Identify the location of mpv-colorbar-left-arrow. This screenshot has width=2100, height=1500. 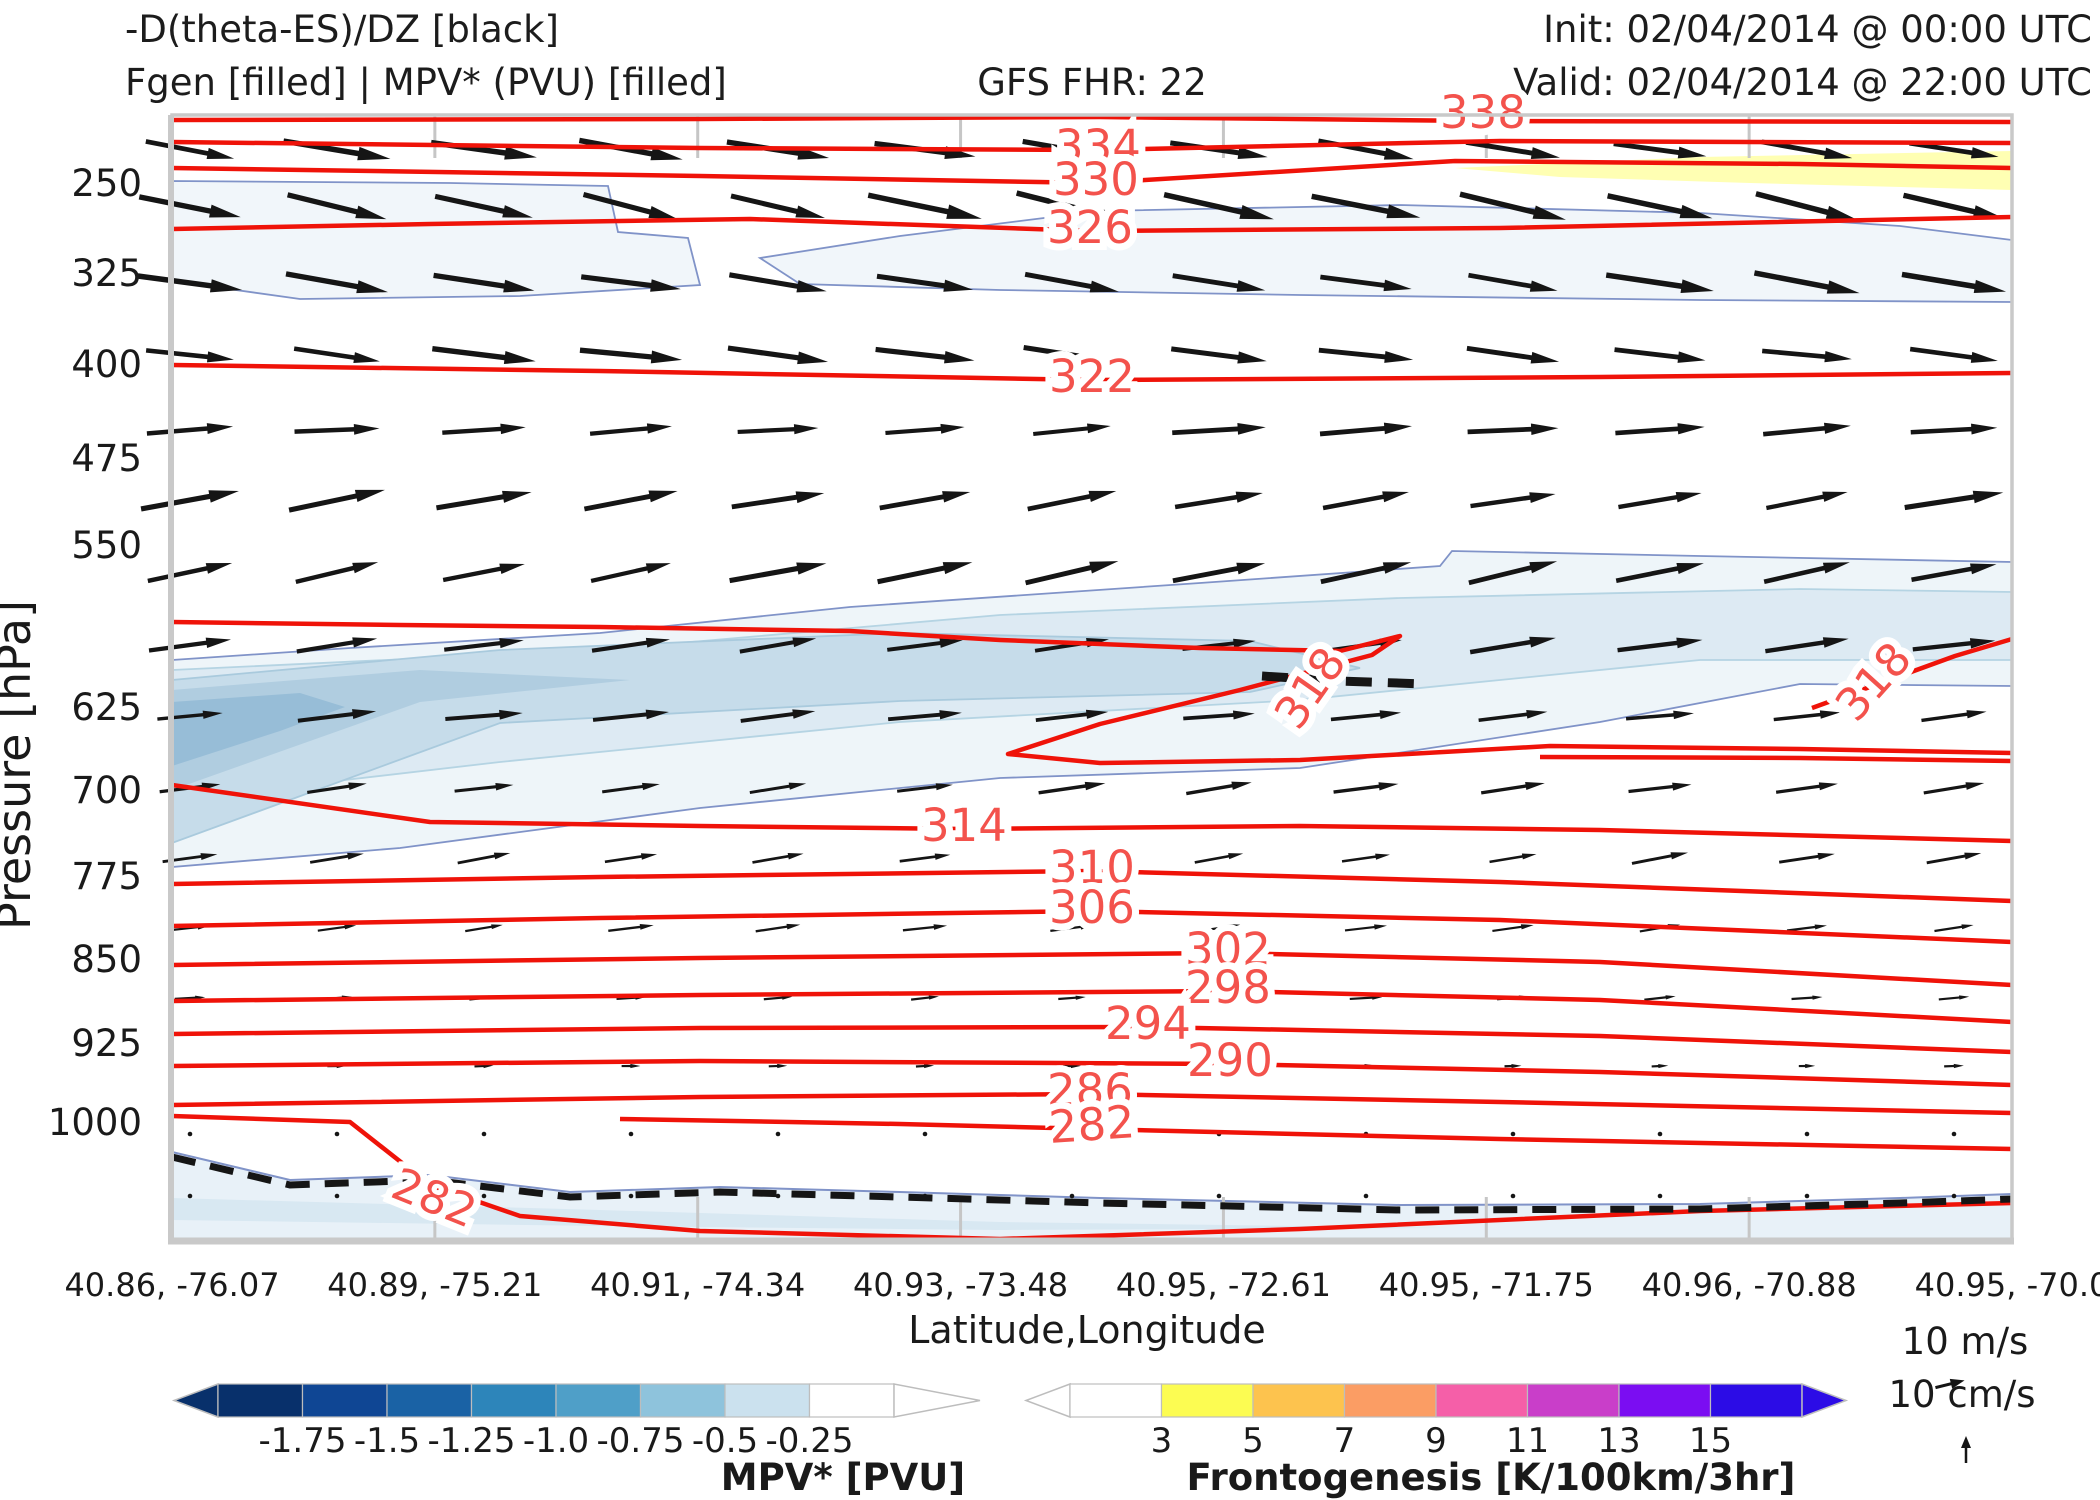
(195, 1400).